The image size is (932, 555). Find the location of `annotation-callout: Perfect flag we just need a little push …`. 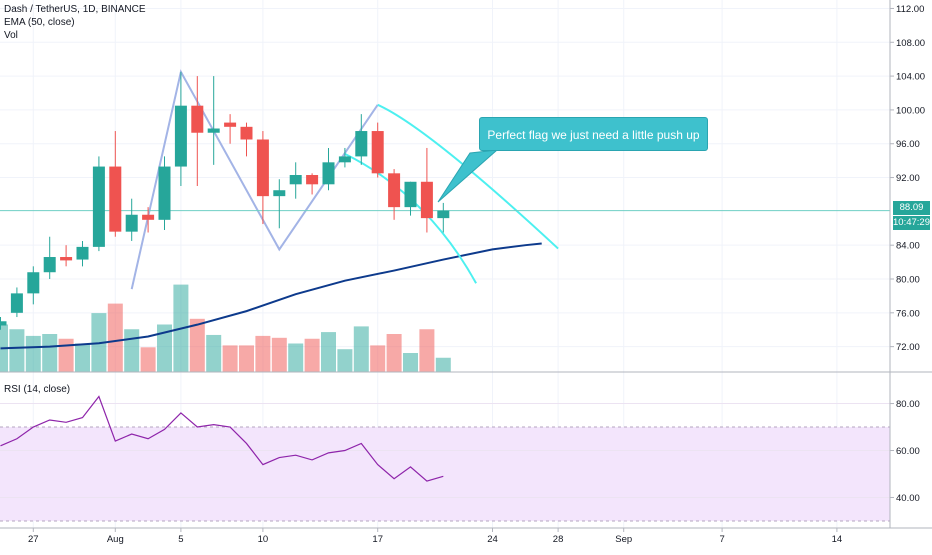

annotation-callout: Perfect flag we just need a little push … is located at coordinates (593, 134).